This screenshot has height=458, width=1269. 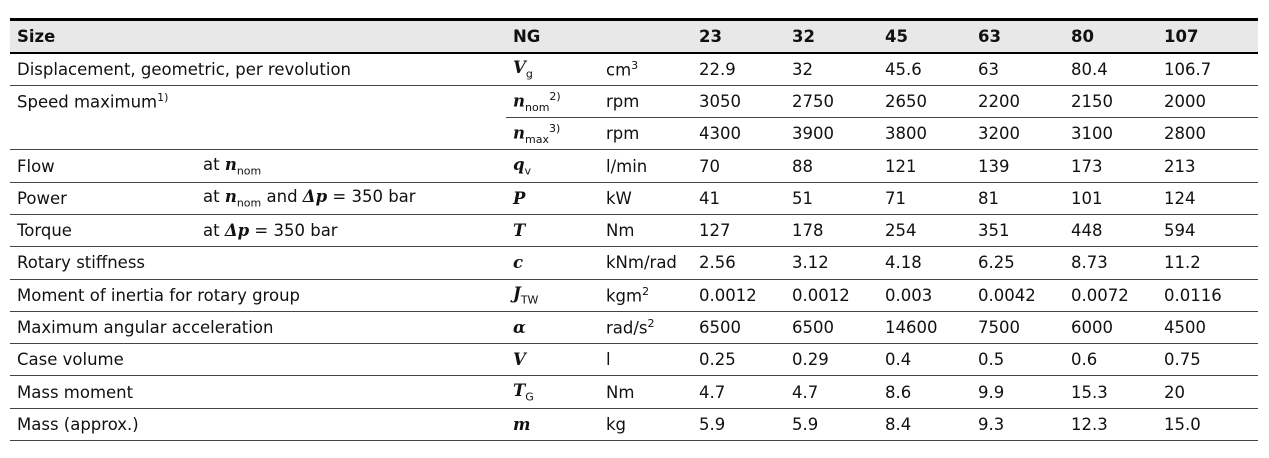 What do you see at coordinates (1208, 263) in the screenshot?
I see `value-cell: 11.2` at bounding box center [1208, 263].